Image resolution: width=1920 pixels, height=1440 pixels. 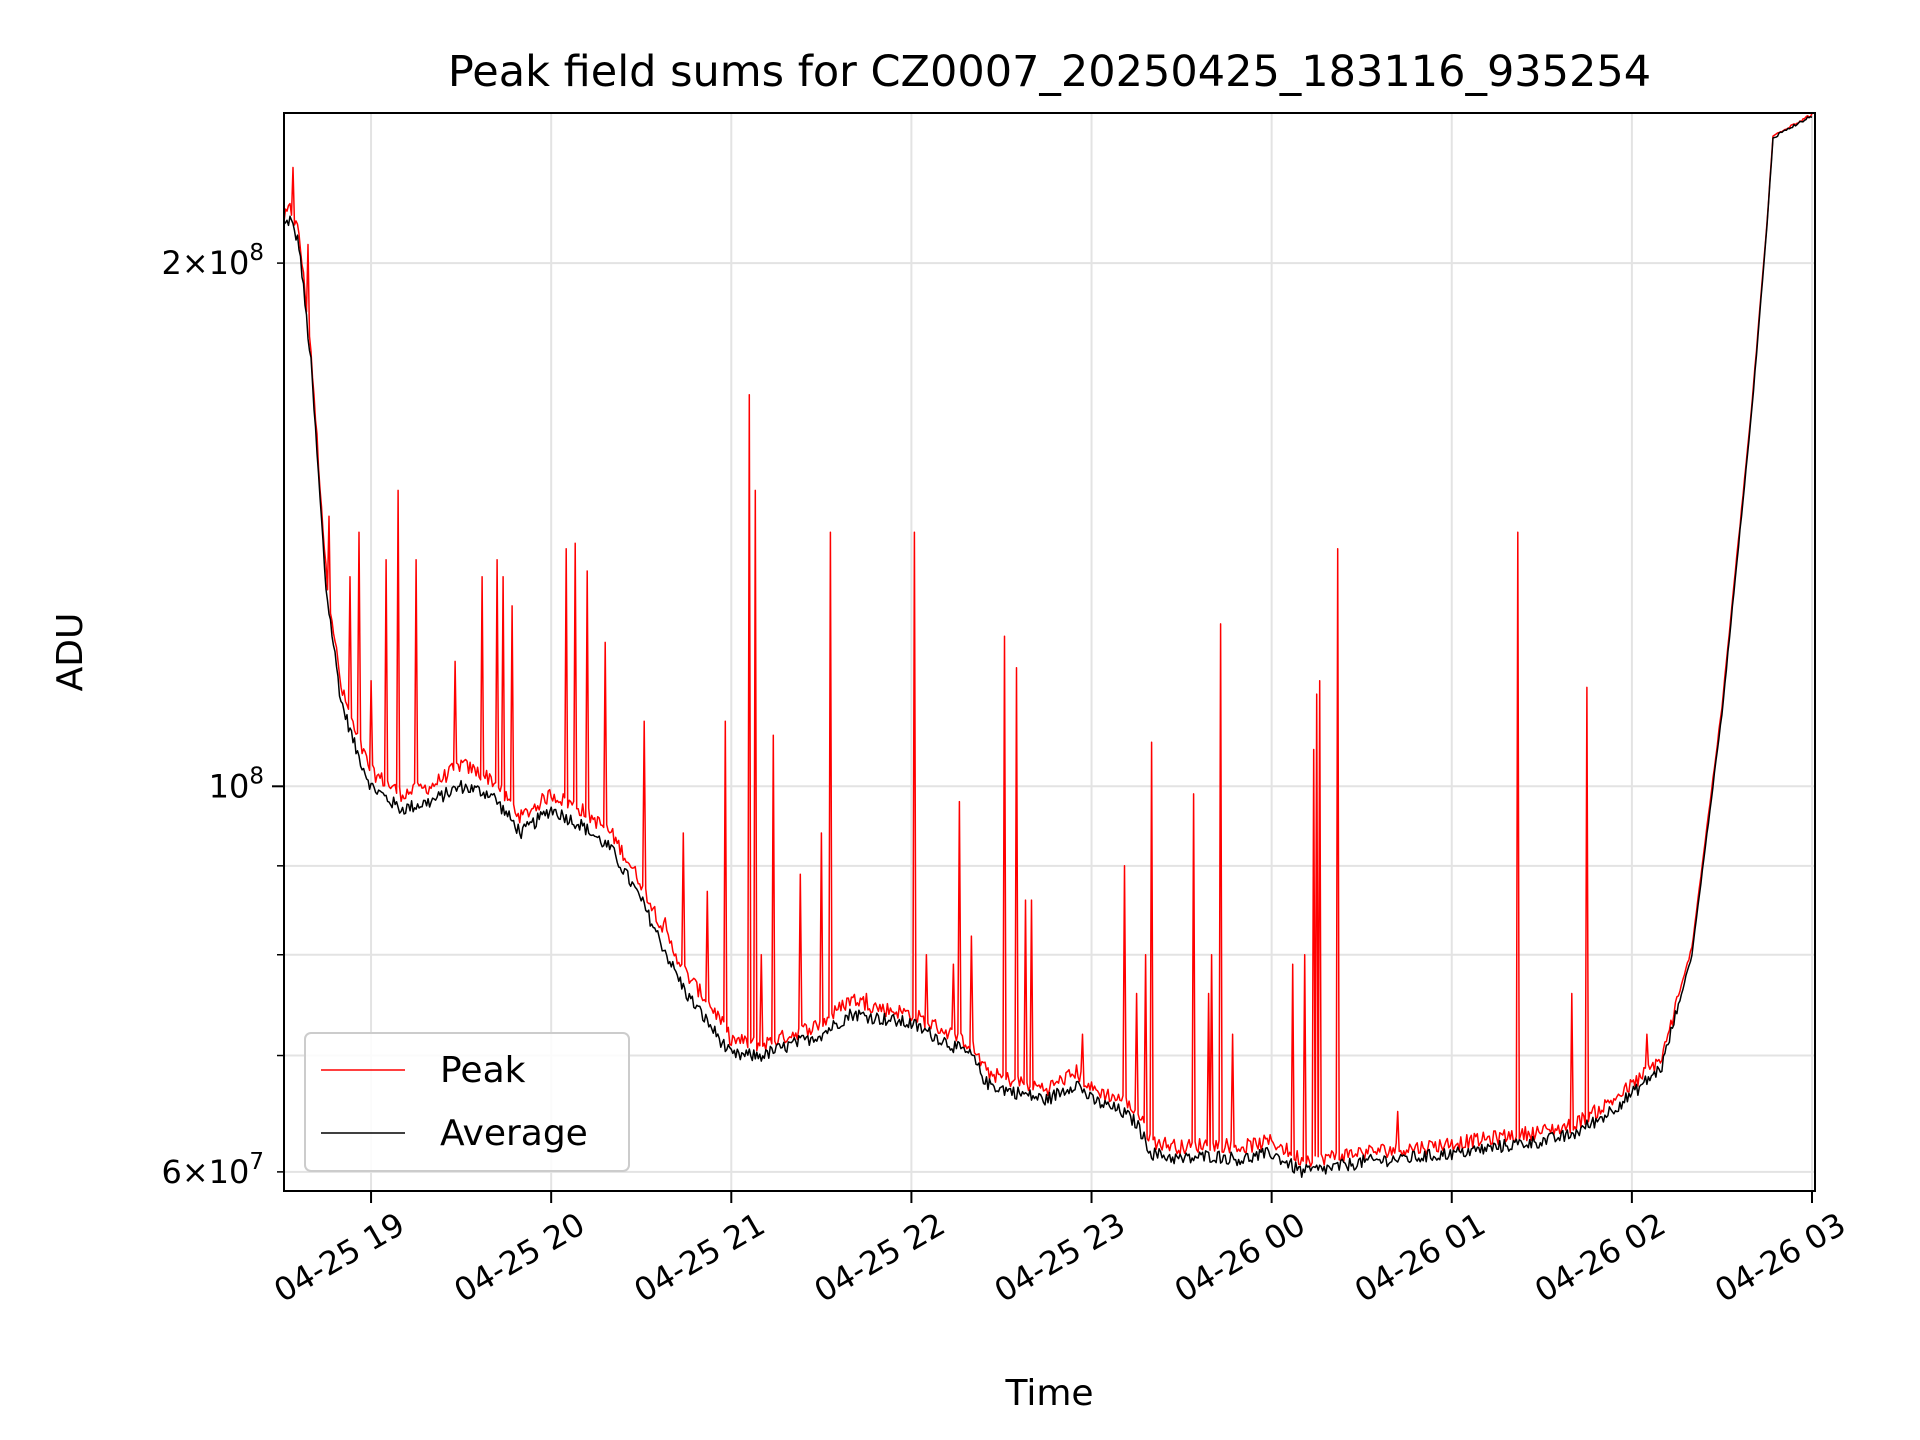 I want to click on x-axis-title: Time, so click(x=1048, y=1393).